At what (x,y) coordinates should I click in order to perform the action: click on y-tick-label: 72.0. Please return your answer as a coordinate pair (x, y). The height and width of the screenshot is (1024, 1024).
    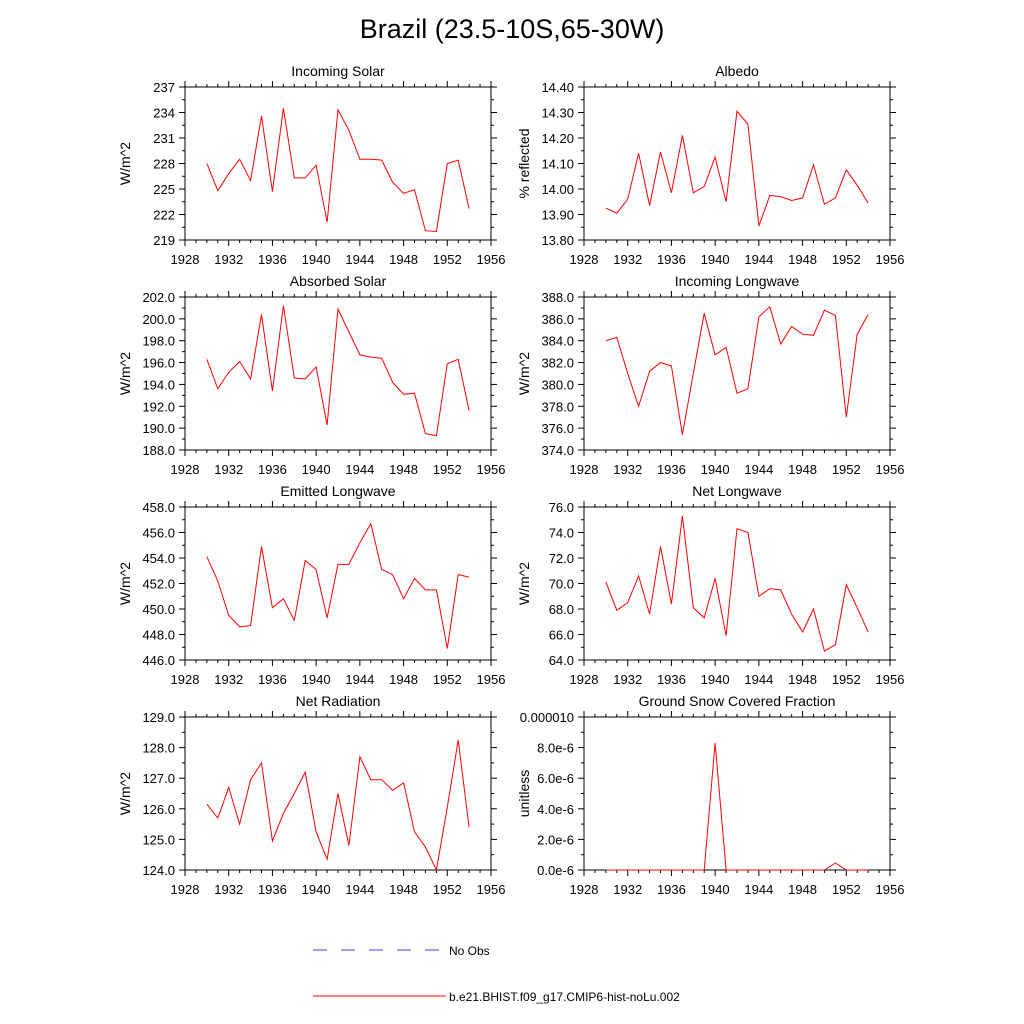
    Looking at the image, I should click on (561, 558).